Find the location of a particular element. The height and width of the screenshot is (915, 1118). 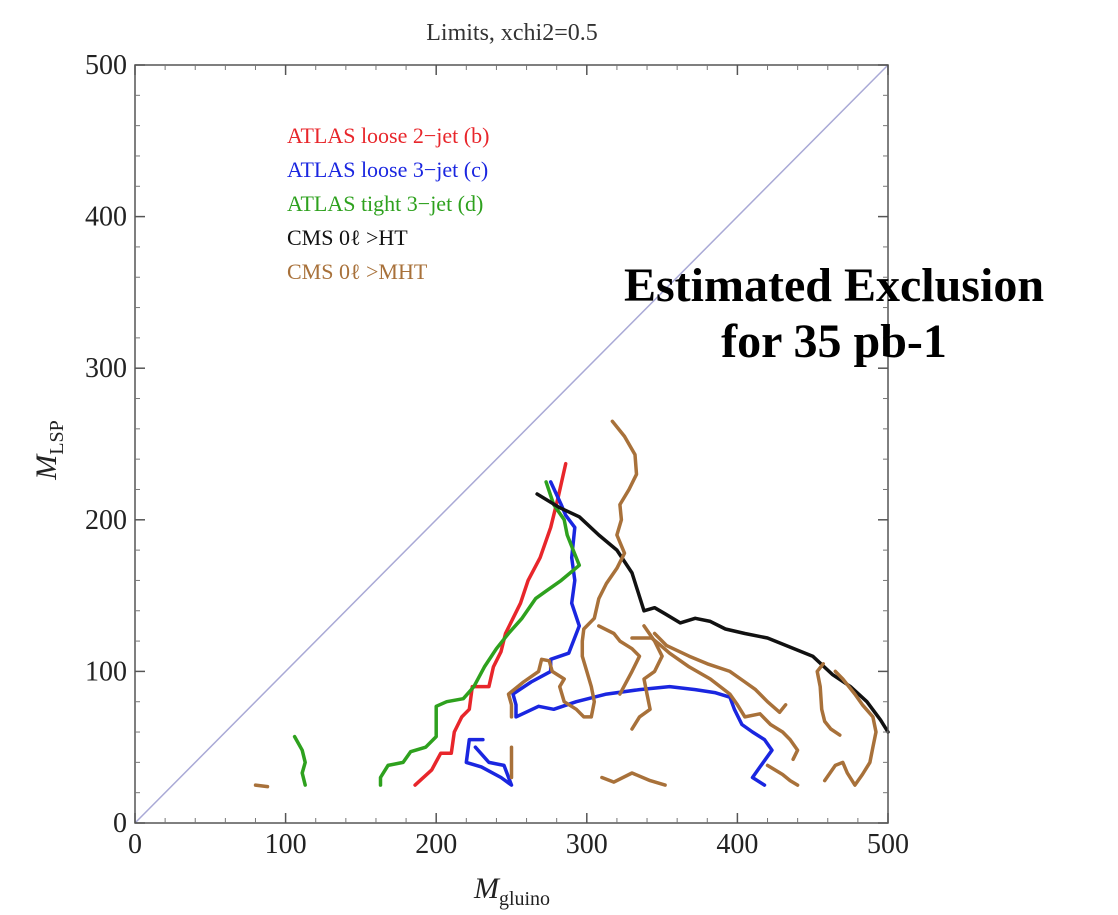

x-tick-label: 200 is located at coordinates (436, 844).